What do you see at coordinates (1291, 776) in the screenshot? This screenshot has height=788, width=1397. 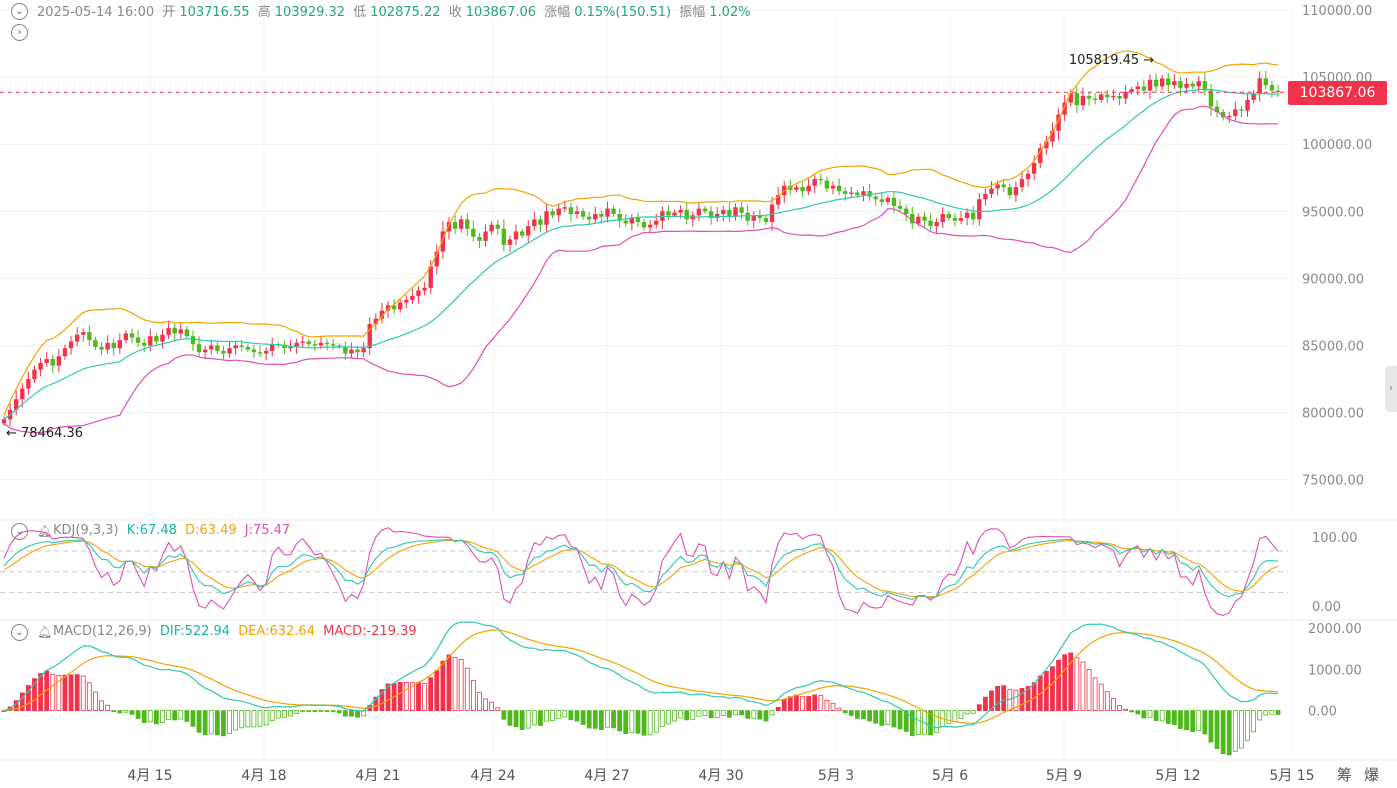 I see `time-tick-label: 5月 15` at bounding box center [1291, 776].